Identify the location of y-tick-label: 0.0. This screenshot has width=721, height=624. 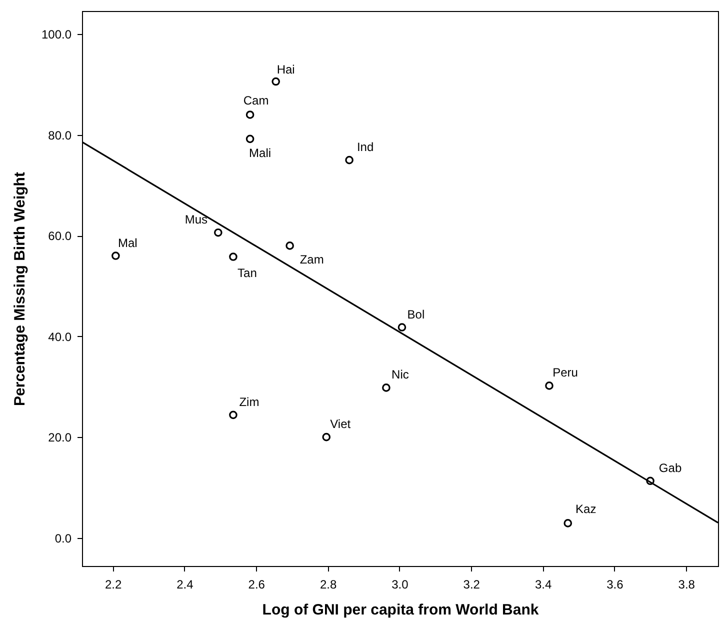
(63, 538).